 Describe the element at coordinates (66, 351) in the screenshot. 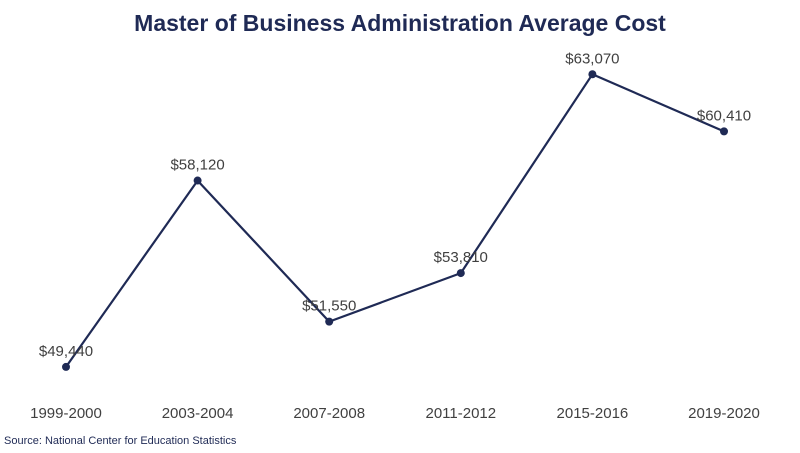

I see `data-label: $49,440` at that location.